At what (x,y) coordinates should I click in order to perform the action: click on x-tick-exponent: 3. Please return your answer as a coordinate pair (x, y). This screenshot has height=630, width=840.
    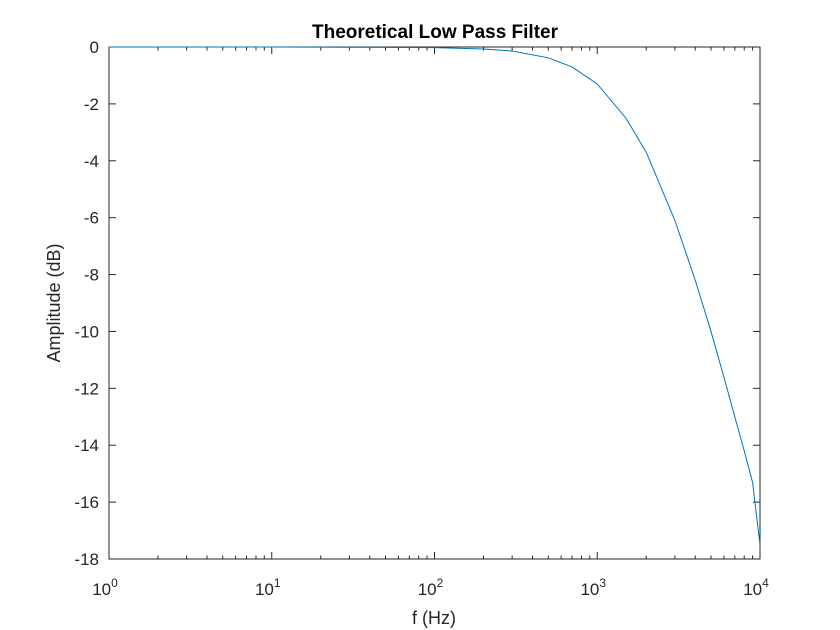
    Looking at the image, I should click on (602, 583).